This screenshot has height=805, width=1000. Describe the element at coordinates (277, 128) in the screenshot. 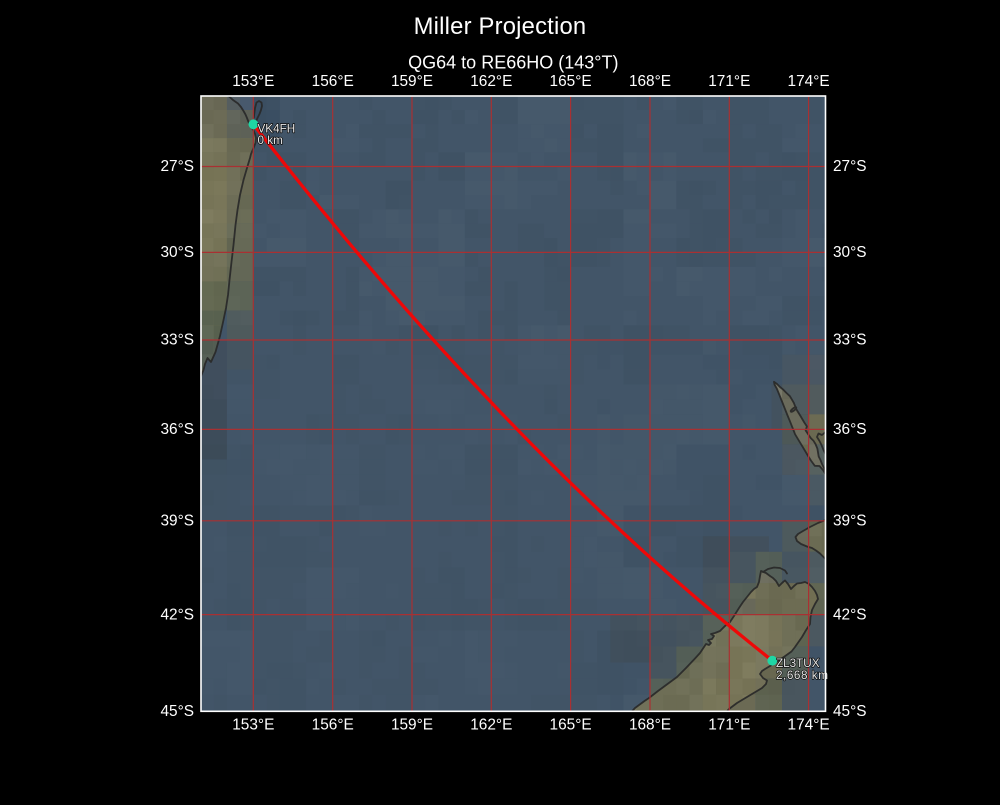

I see `svg-text: VK4FH` at that location.